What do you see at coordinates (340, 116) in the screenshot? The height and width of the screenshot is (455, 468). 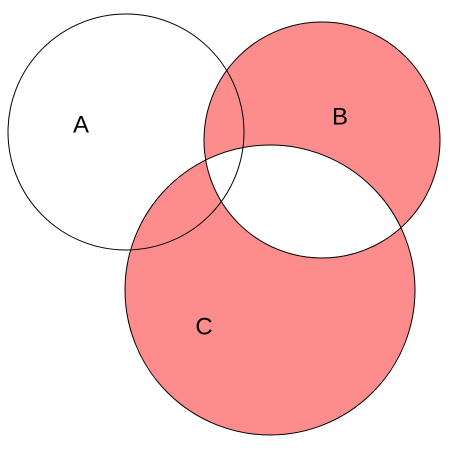 I see `label-b: B` at bounding box center [340, 116].